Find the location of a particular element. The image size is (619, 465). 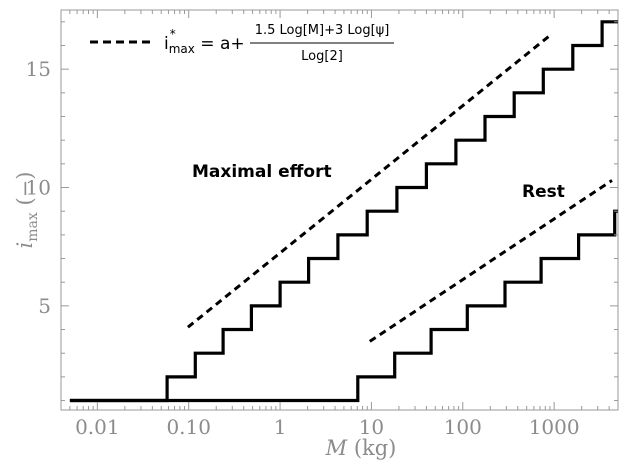

legend-denominator: Log[2] is located at coordinates (322, 56).